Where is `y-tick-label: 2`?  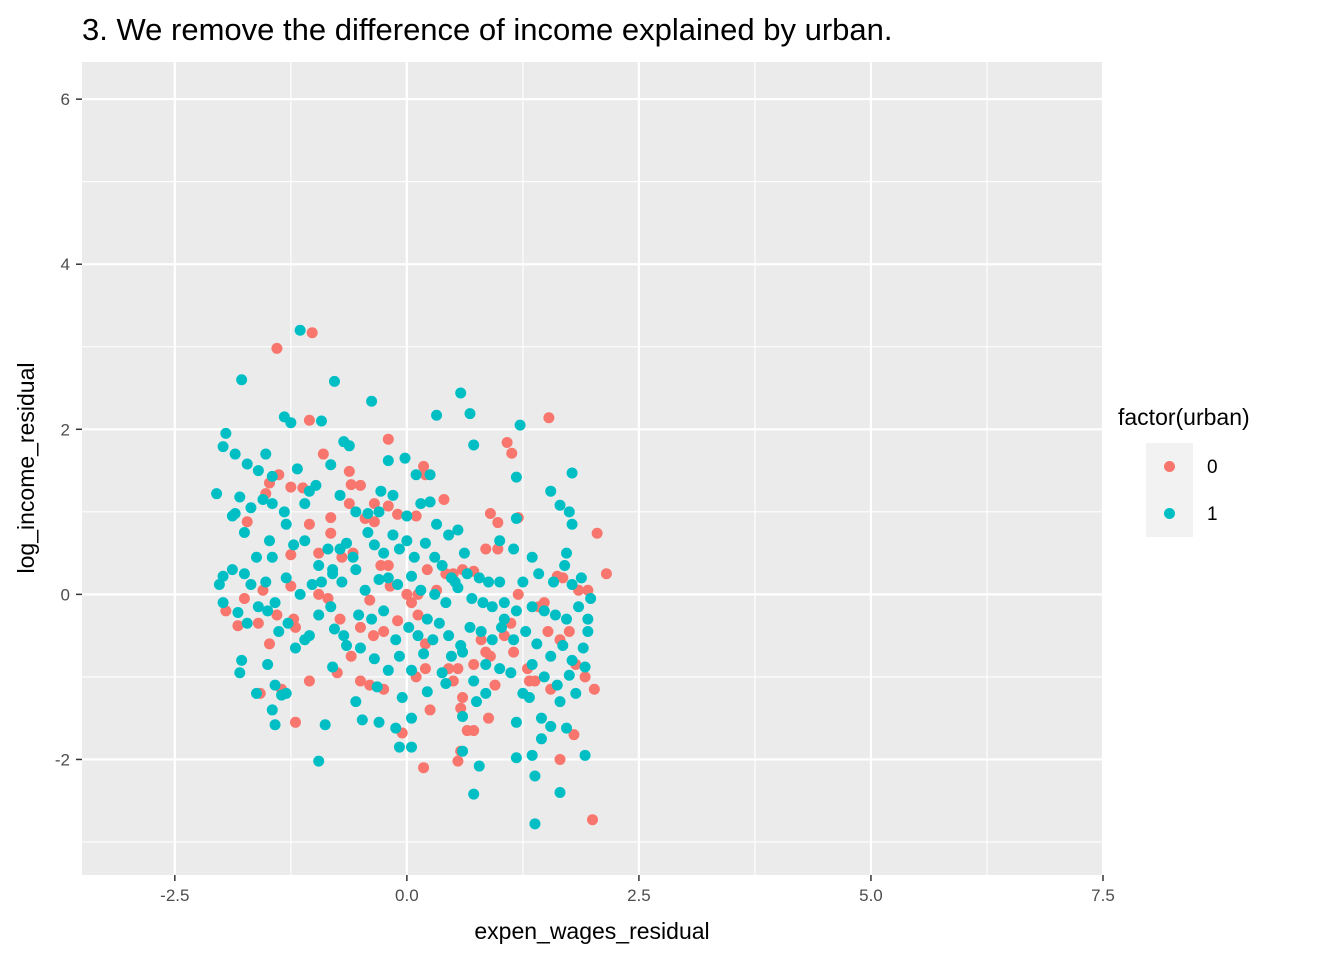
y-tick-label: 2 is located at coordinates (65, 429).